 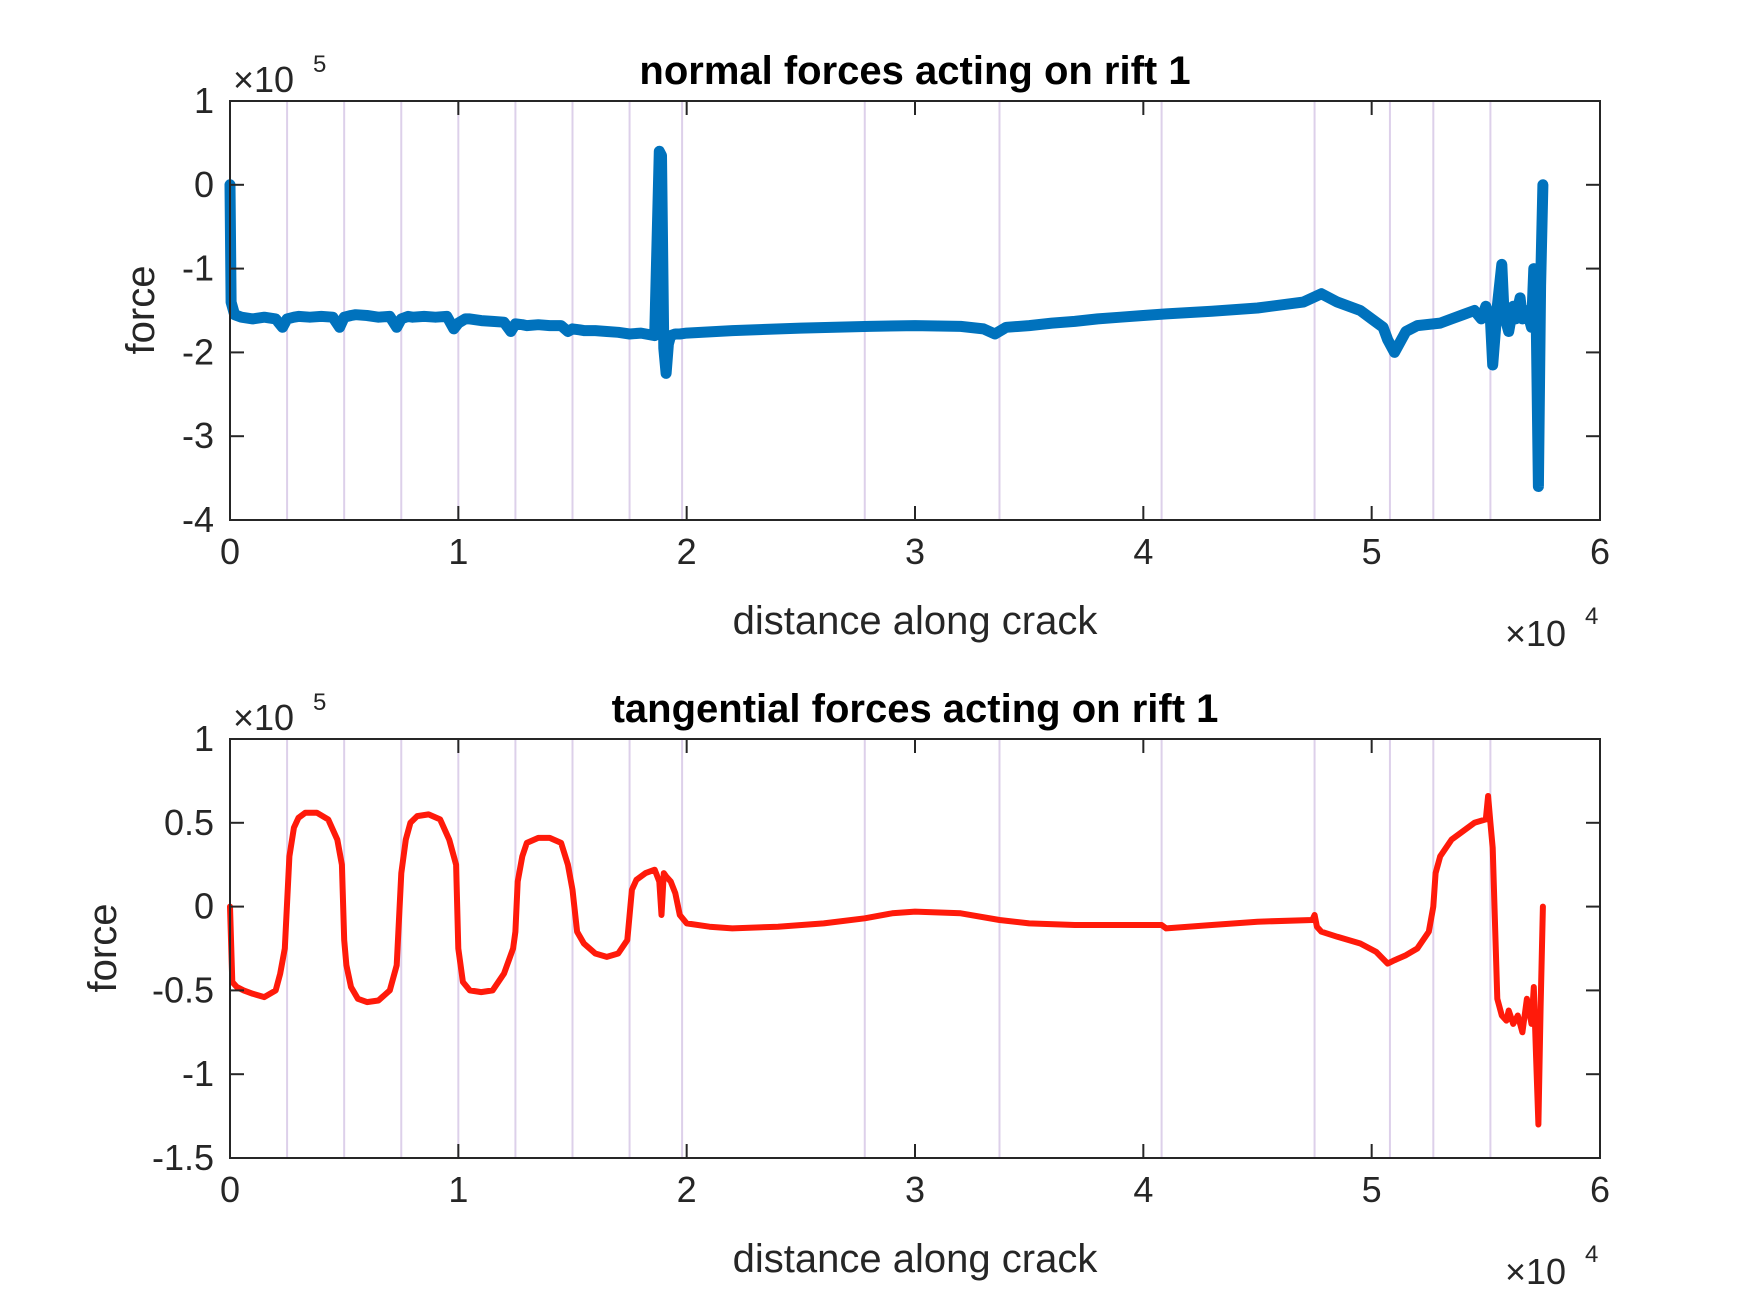 What do you see at coordinates (1591, 616) in the screenshot?
I see `x-multiplier-exp-1: 4` at bounding box center [1591, 616].